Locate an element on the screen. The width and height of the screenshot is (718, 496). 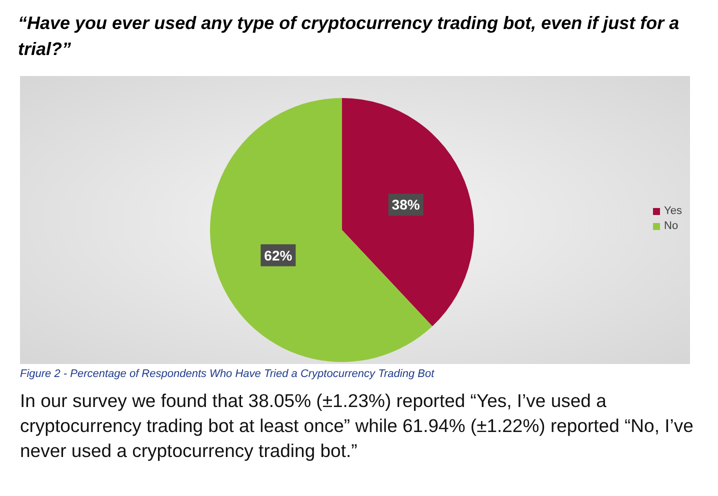
data-label: 38% is located at coordinates (406, 204).